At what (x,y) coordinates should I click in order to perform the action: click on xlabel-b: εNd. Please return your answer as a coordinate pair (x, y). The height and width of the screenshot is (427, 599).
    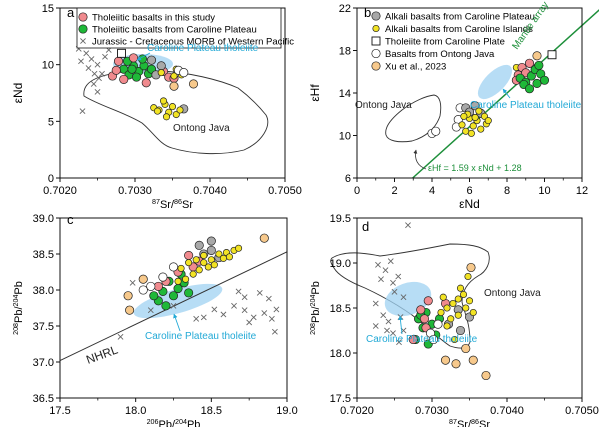
    Looking at the image, I should click on (469, 204).